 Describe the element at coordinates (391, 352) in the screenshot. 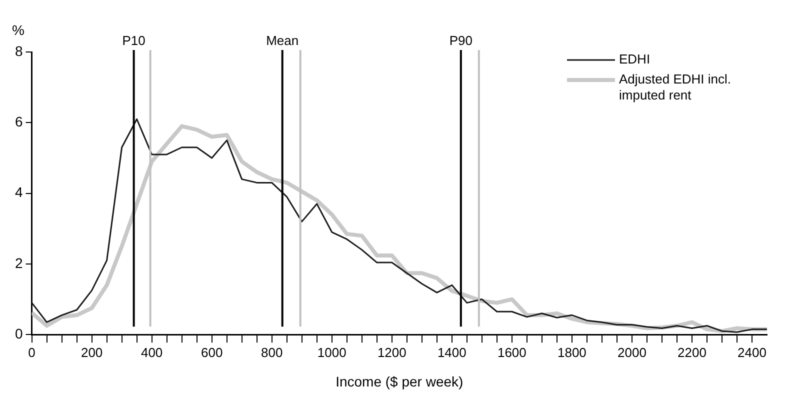

I see `x-tick-label: 1200` at that location.